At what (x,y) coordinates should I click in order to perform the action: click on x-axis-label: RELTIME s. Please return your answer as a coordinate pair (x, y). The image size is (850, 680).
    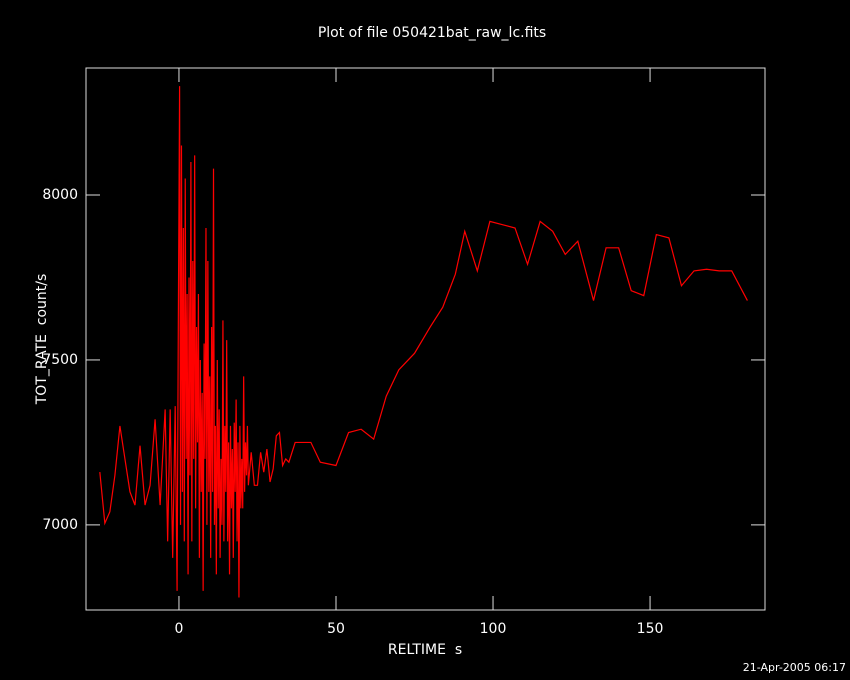
    Looking at the image, I should click on (425, 650).